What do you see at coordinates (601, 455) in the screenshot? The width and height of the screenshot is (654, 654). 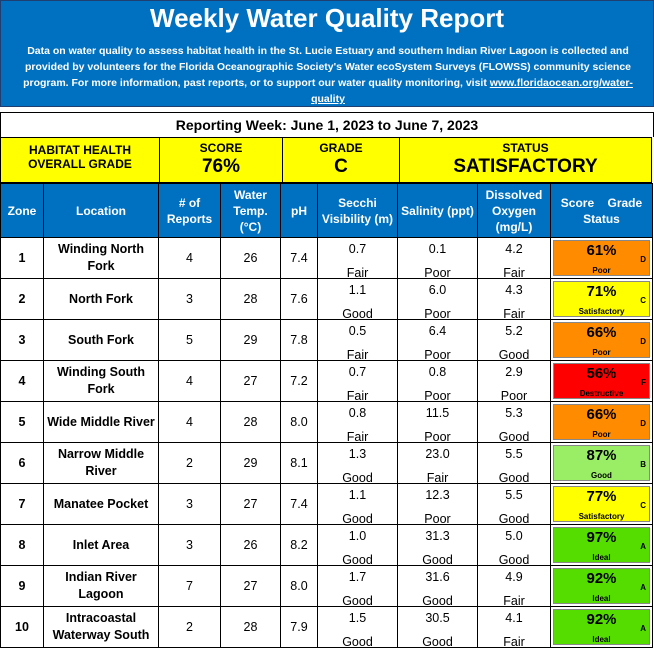 I see `zone-score: 87%` at bounding box center [601, 455].